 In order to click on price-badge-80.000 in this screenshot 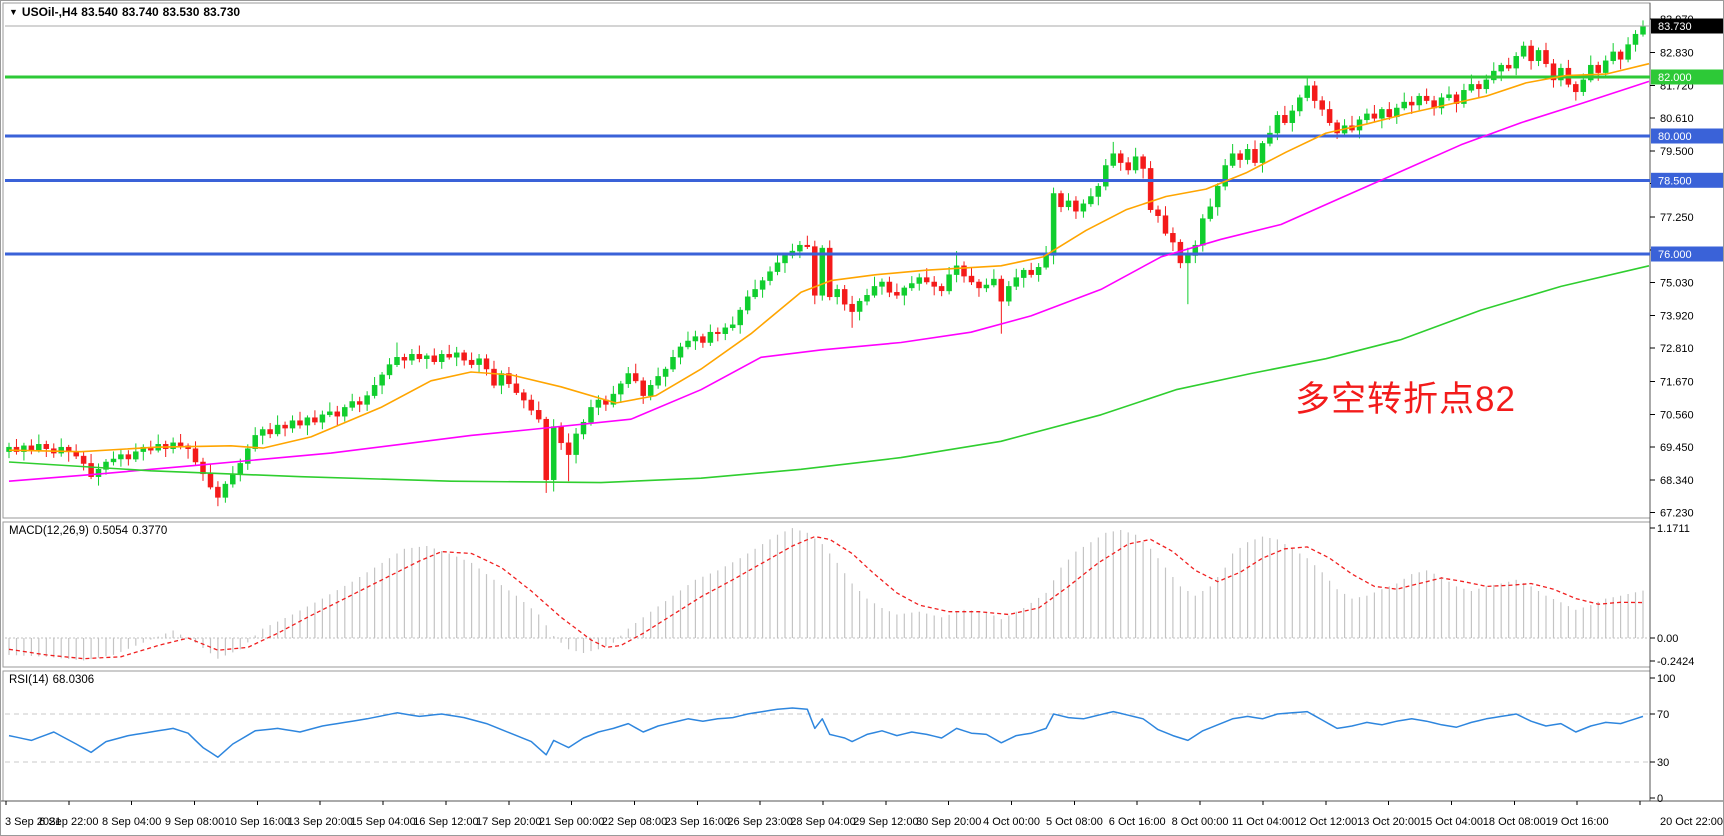, I will do `click(1687, 136)`.